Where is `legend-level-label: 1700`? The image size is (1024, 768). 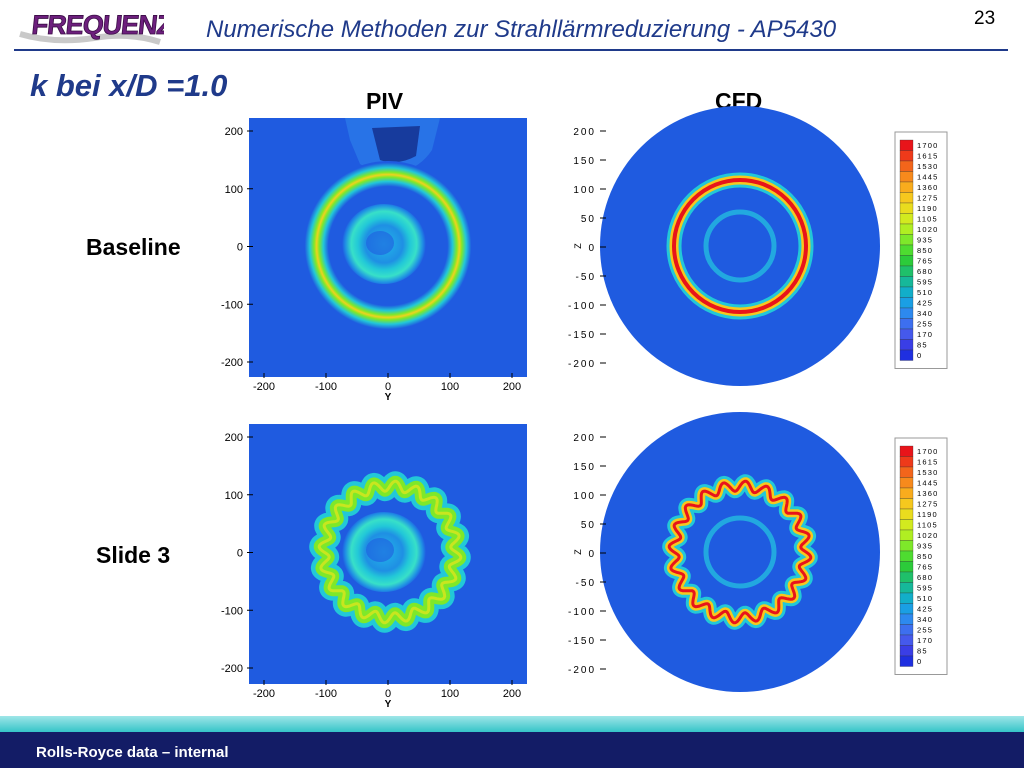
legend-level-label: 1700 is located at coordinates (928, 145).